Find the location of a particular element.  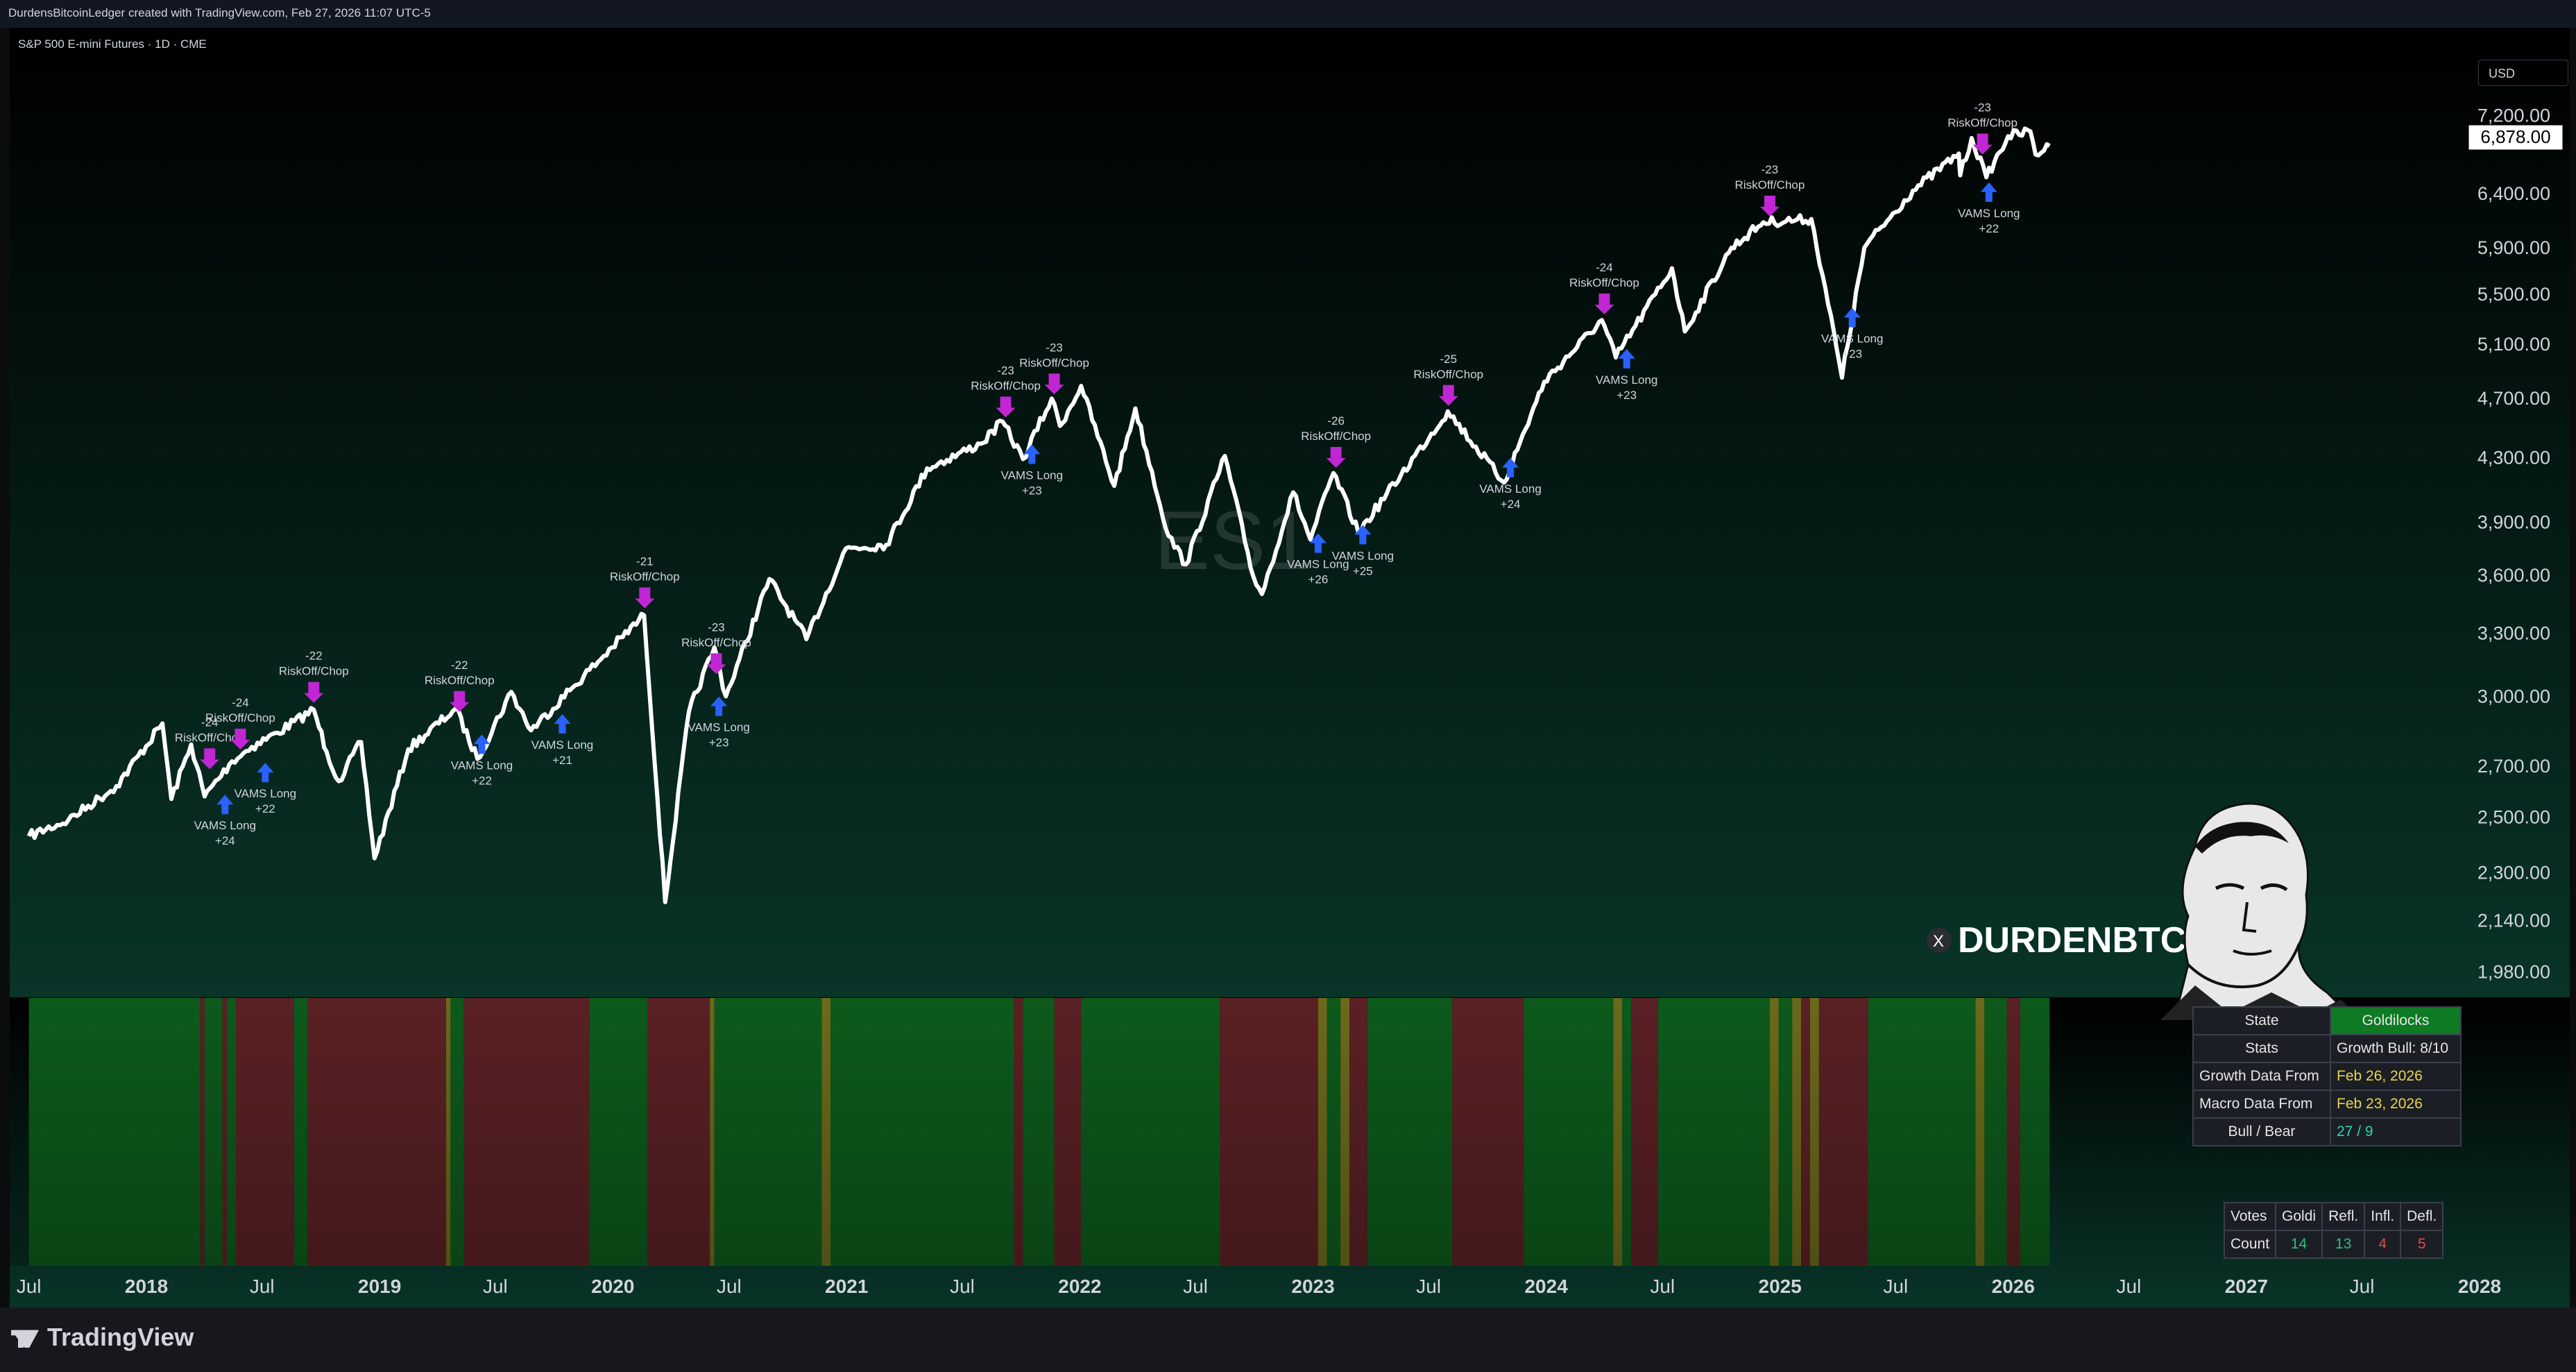

riskoff-signal: RiskOff/Chop -21 is located at coordinates (645, 582).